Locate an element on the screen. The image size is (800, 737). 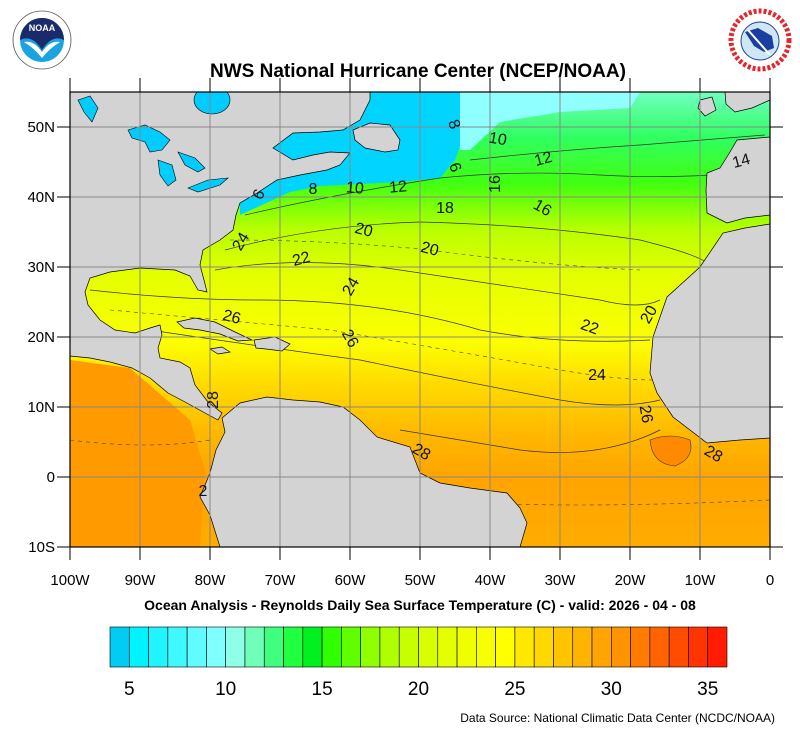
colorbar-label: 25 is located at coordinates (514, 689).